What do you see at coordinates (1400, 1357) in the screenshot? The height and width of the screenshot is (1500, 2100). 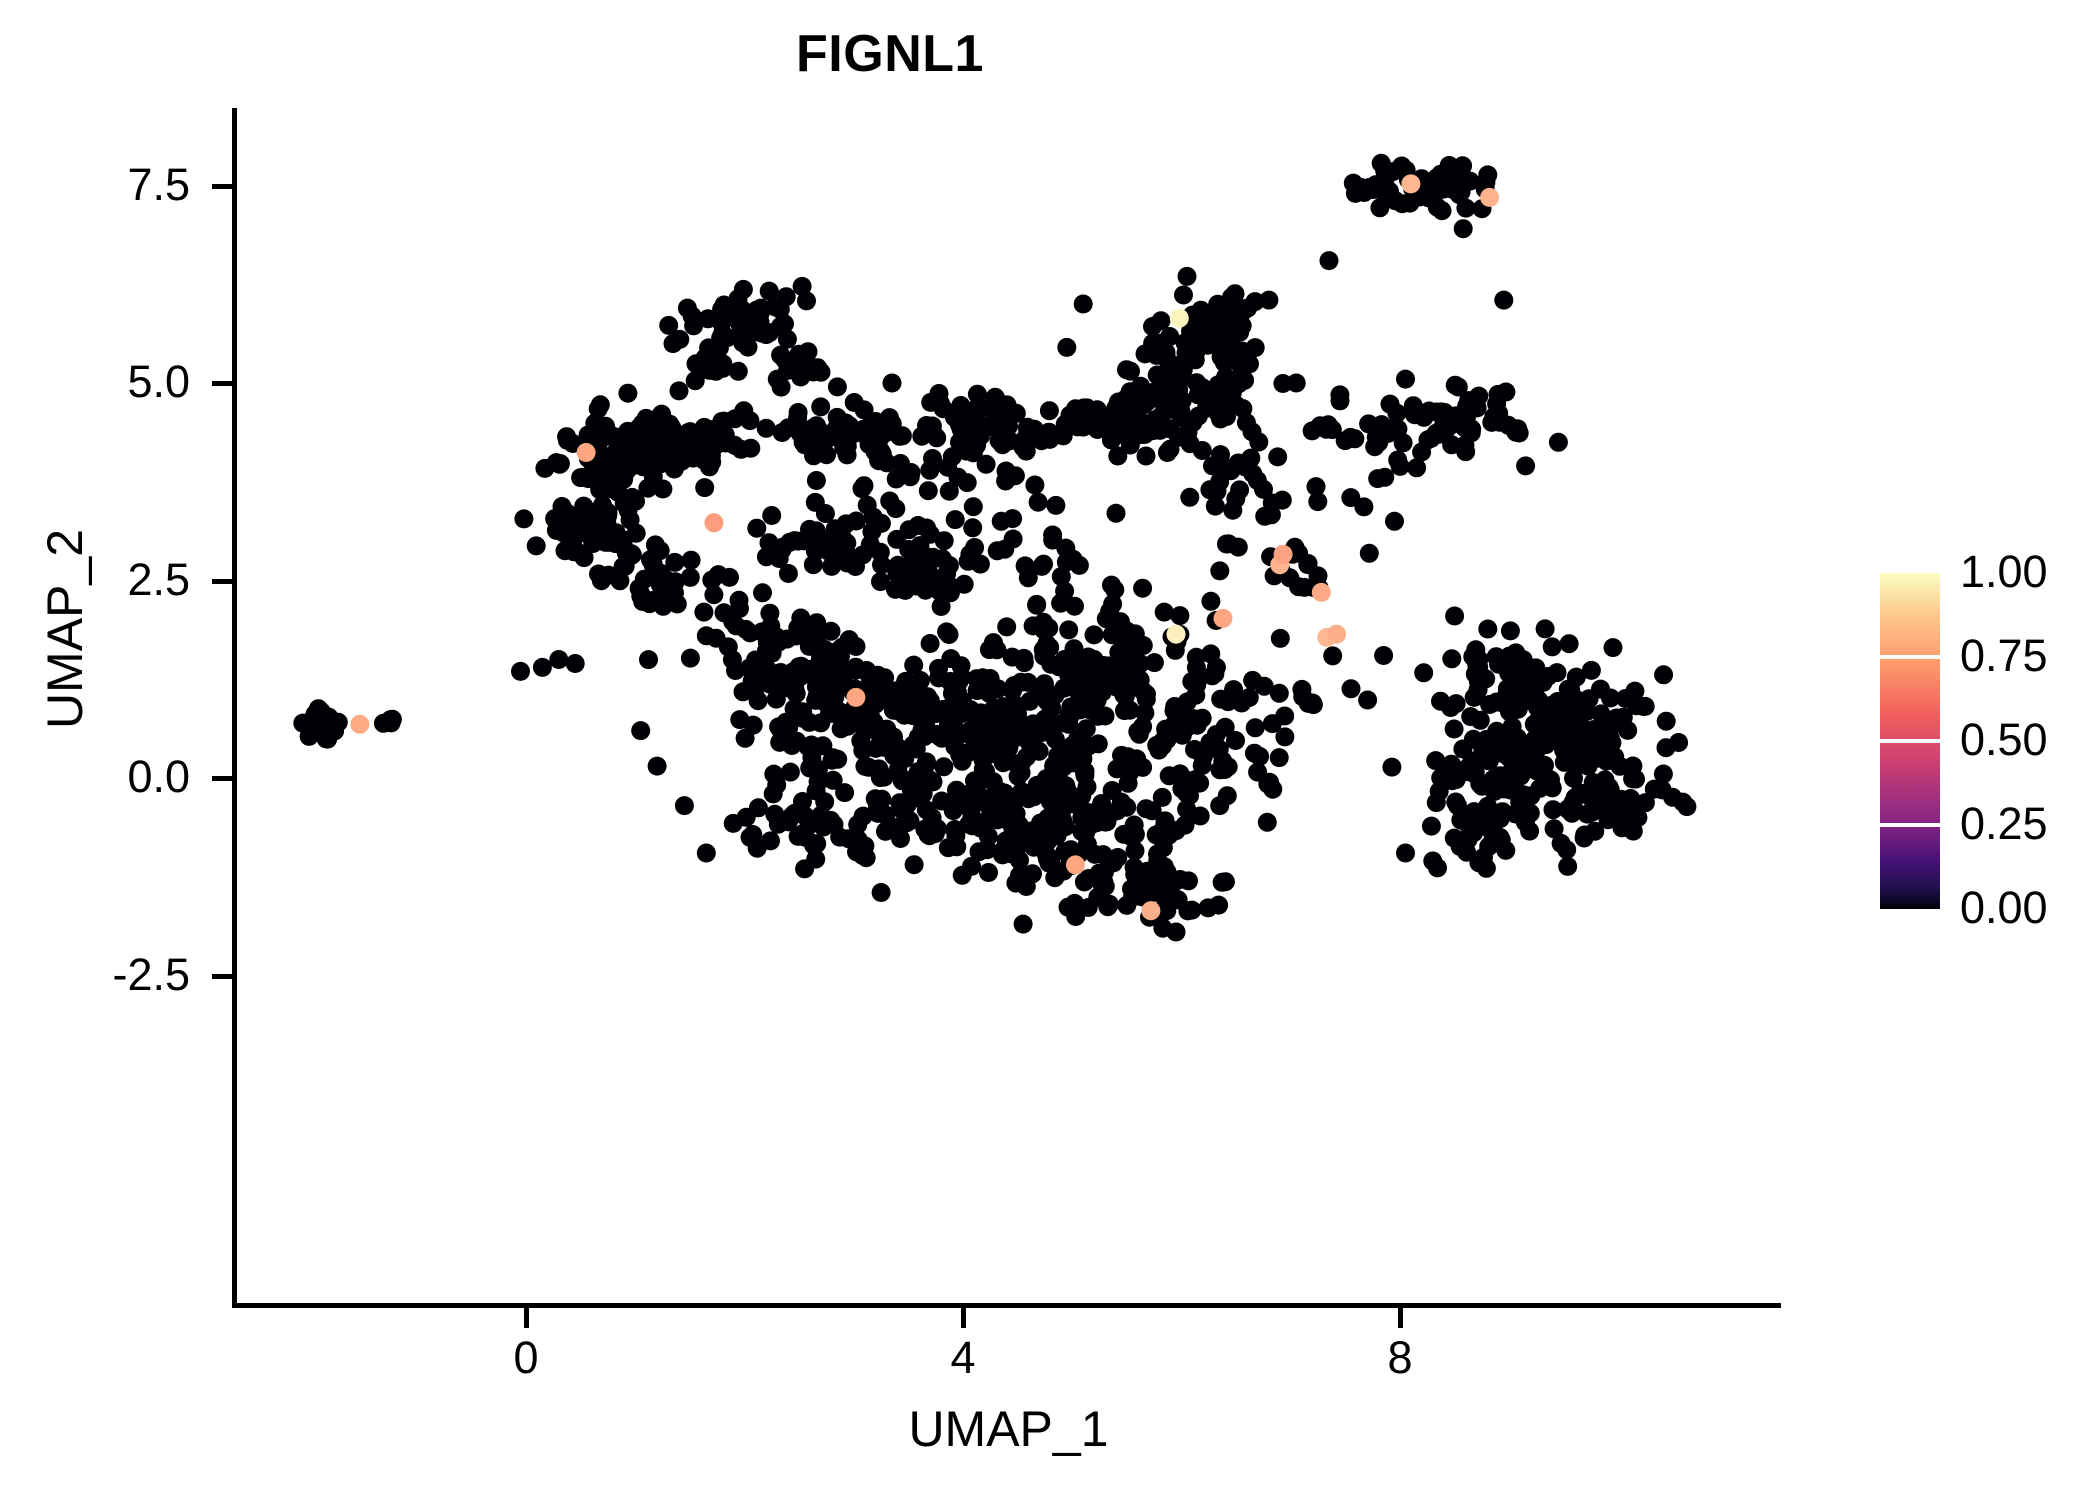 I see `x-tick-label: 8` at bounding box center [1400, 1357].